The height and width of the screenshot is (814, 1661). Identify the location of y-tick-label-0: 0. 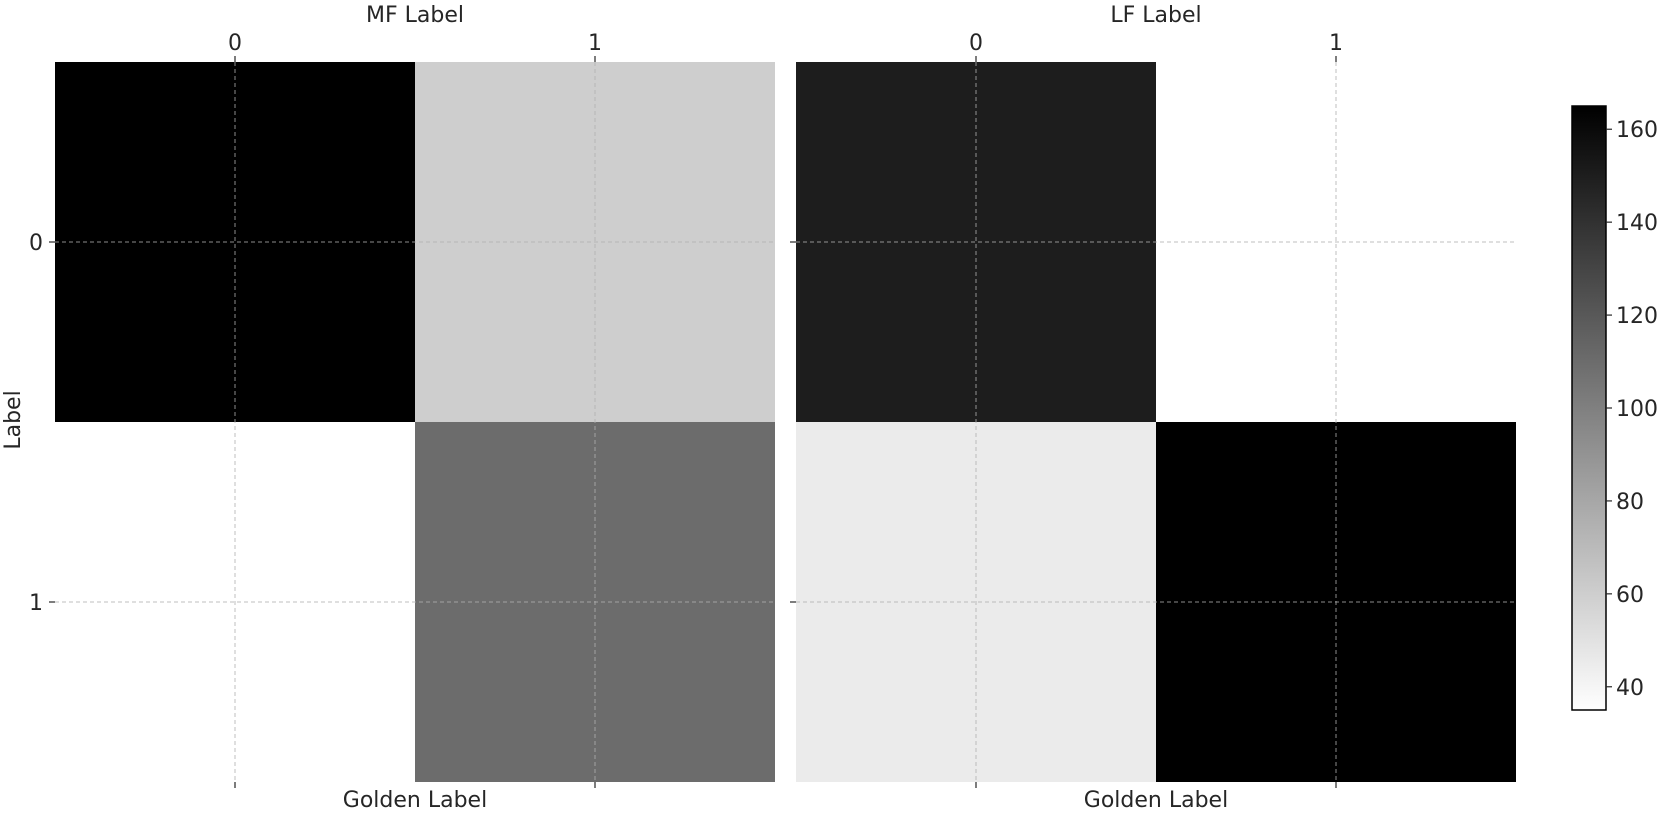
(36, 243).